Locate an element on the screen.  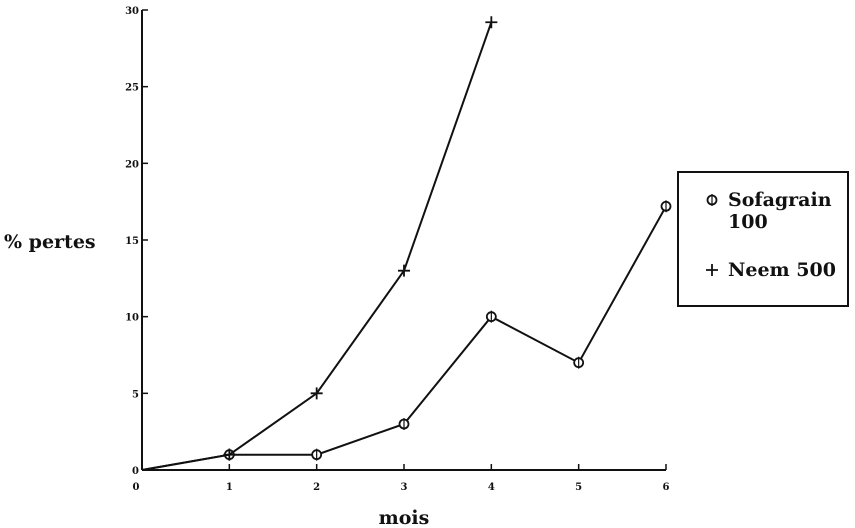
y-tick-label: 5 is located at coordinates (135, 394).